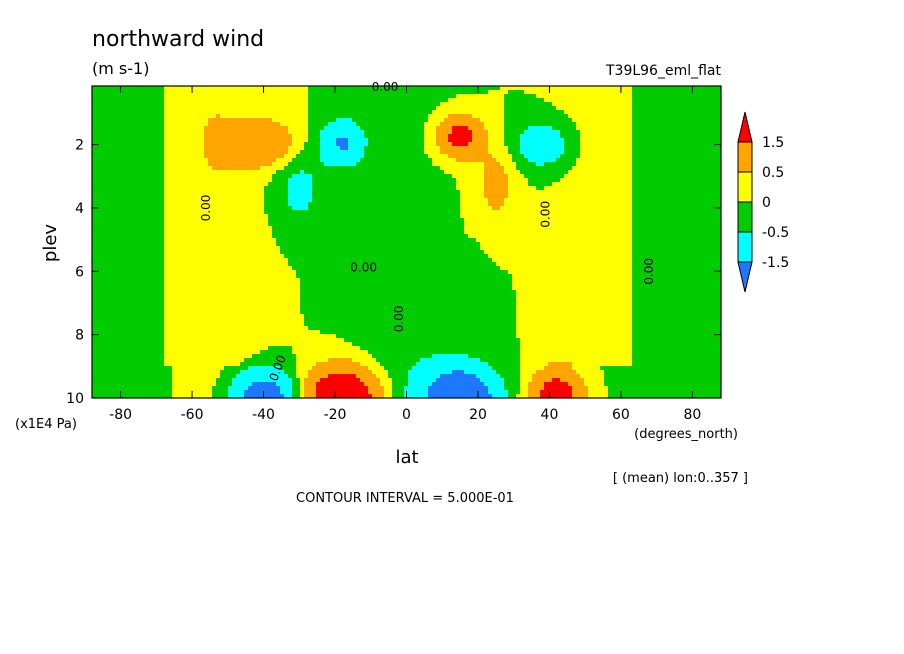 The width and height of the screenshot is (904, 654). Describe the element at coordinates (680, 478) in the screenshot. I see `footnote: [ (mean) lon:0..357 ]` at that location.